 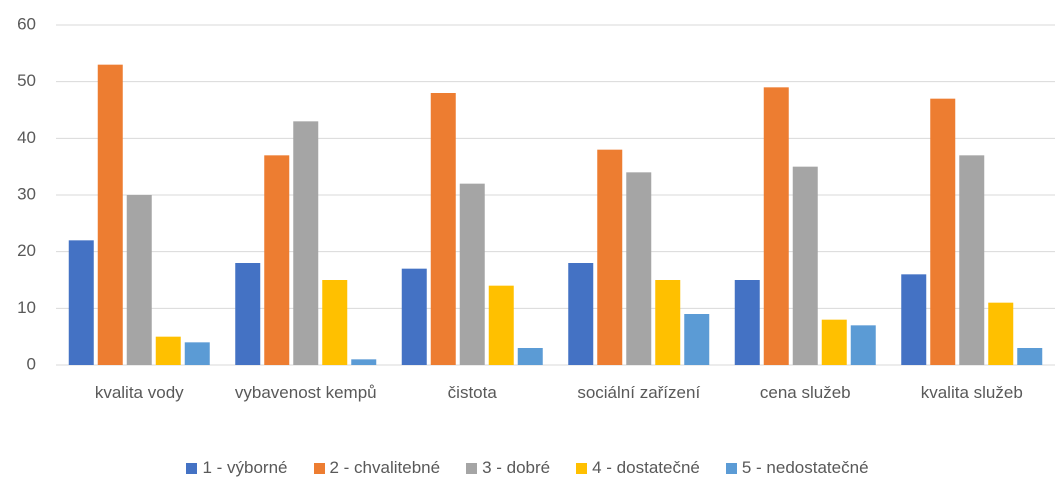 I want to click on legend-item: 4 - dostatečné, so click(x=638, y=468).